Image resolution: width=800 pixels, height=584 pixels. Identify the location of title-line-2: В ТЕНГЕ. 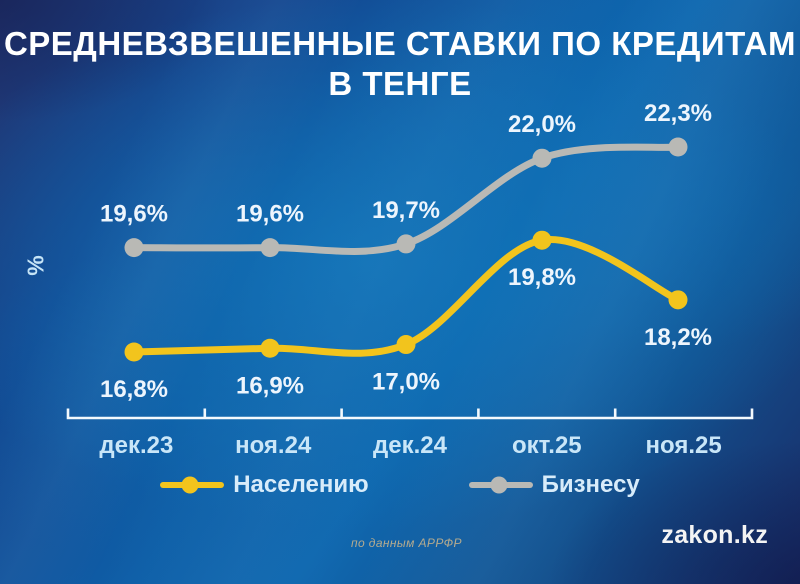
(400, 83).